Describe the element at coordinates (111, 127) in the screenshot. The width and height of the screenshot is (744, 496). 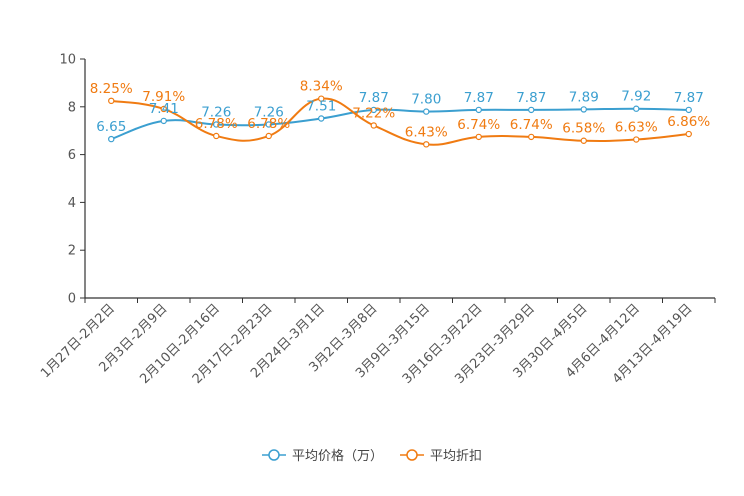
I see `data-label: 6.65` at that location.